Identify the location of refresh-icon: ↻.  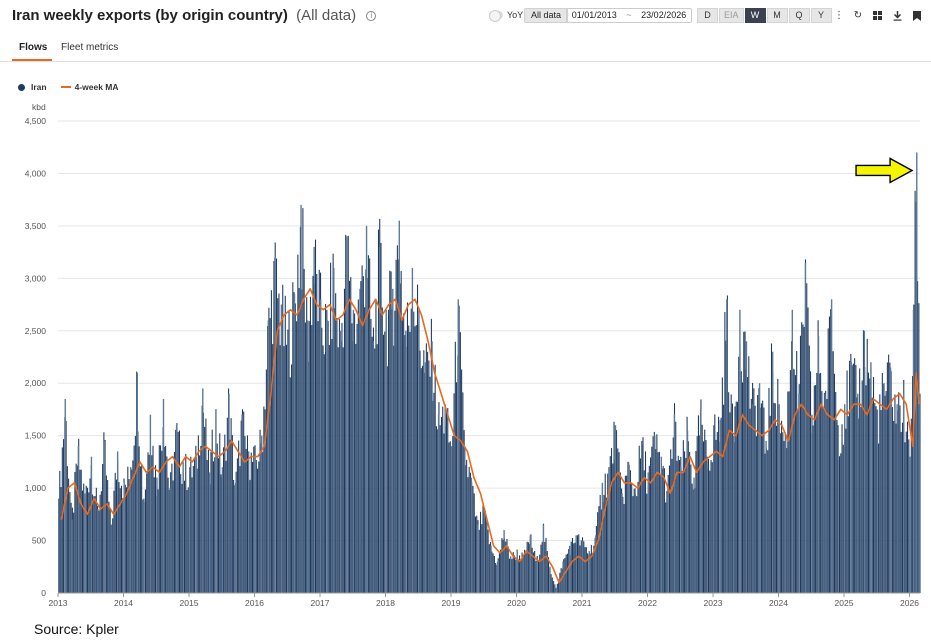
(858, 15).